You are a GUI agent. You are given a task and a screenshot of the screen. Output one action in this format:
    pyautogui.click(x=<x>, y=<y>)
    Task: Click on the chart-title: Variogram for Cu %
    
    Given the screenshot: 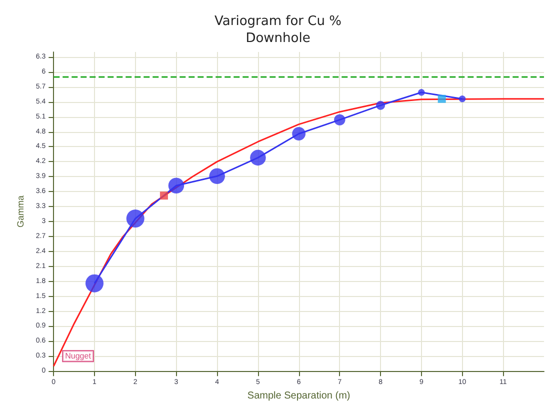 What is the action you would take?
    pyautogui.click(x=278, y=21)
    